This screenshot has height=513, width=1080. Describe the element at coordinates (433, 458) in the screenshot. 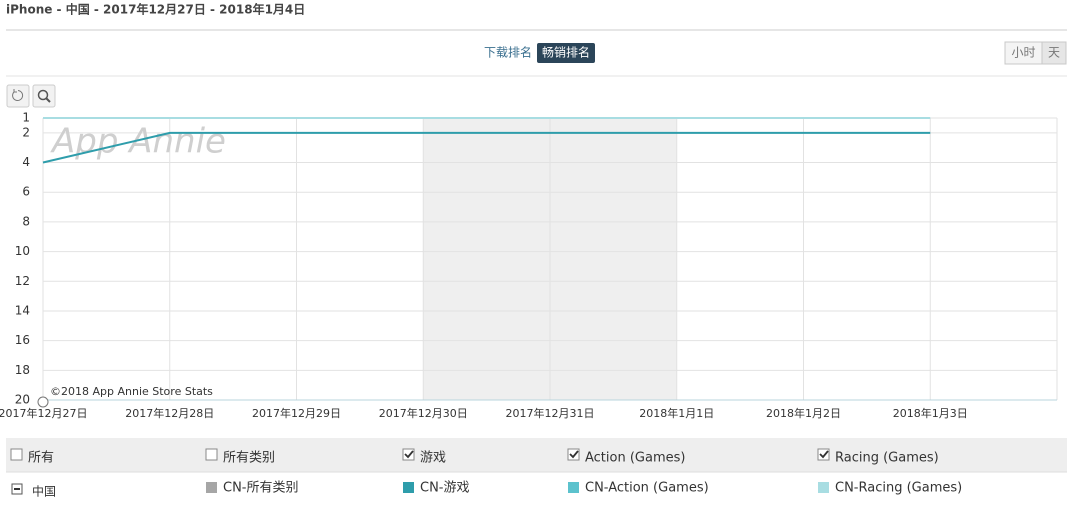

I see `filter-label: 游戏` at that location.